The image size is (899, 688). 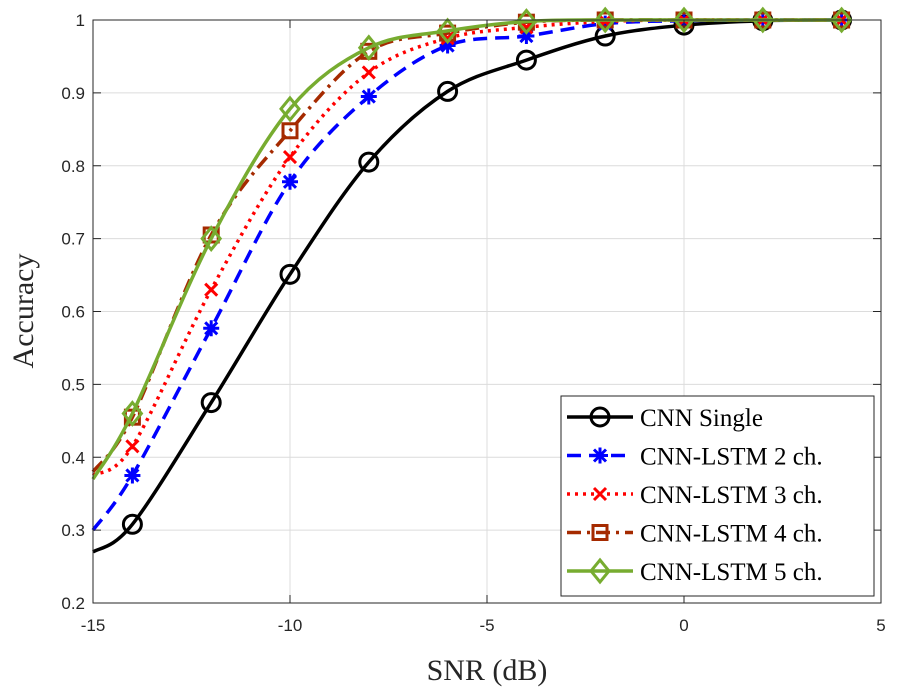 I want to click on y-tick-label: 0.7, so click(x=73, y=239).